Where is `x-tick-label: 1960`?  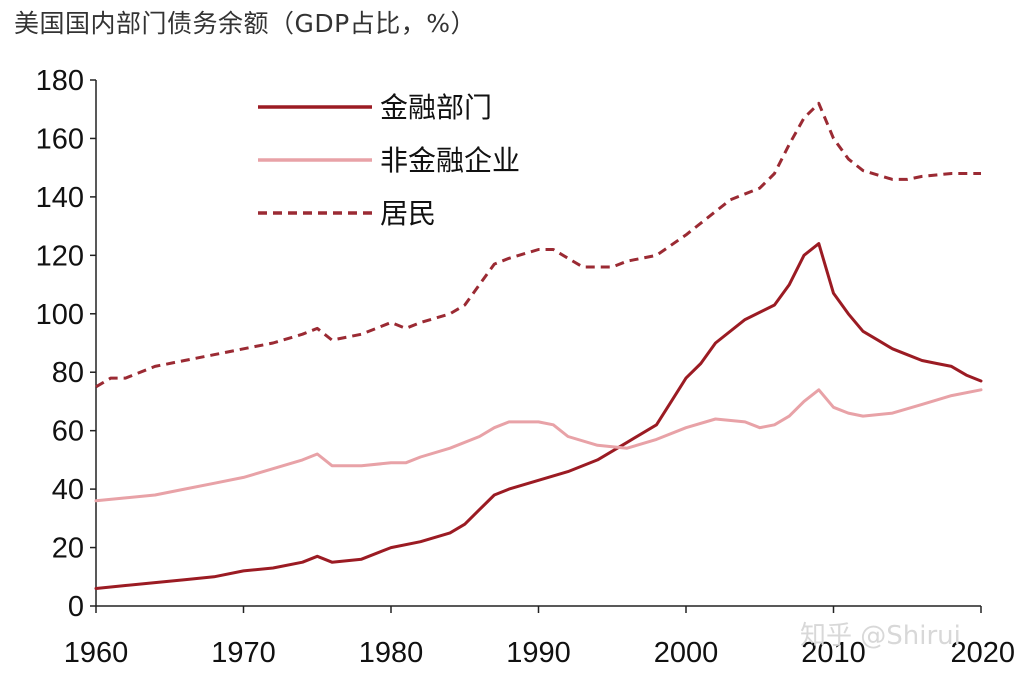
x-tick-label: 1960 is located at coordinates (96, 653).